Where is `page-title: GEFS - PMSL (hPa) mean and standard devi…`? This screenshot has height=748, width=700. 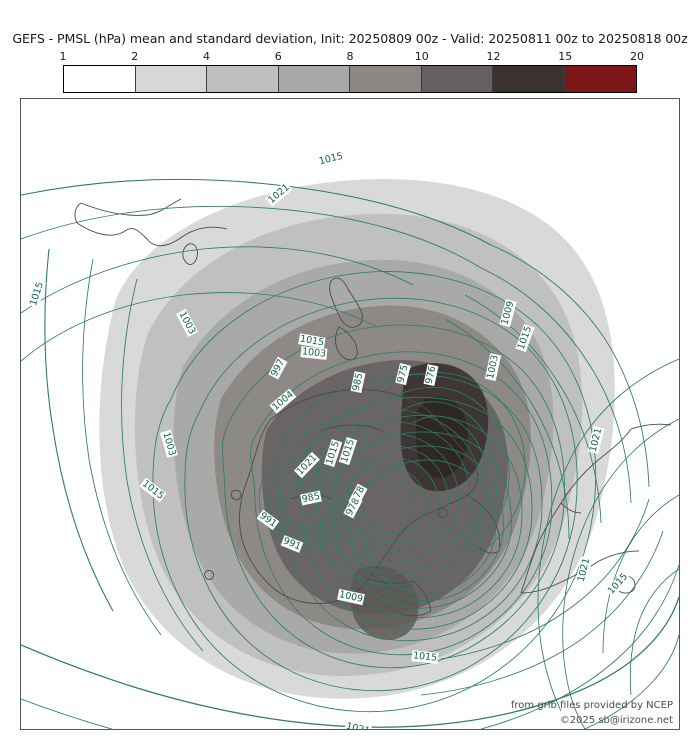 page-title: GEFS - PMSL (hPa) mean and standard devi… is located at coordinates (350, 38).